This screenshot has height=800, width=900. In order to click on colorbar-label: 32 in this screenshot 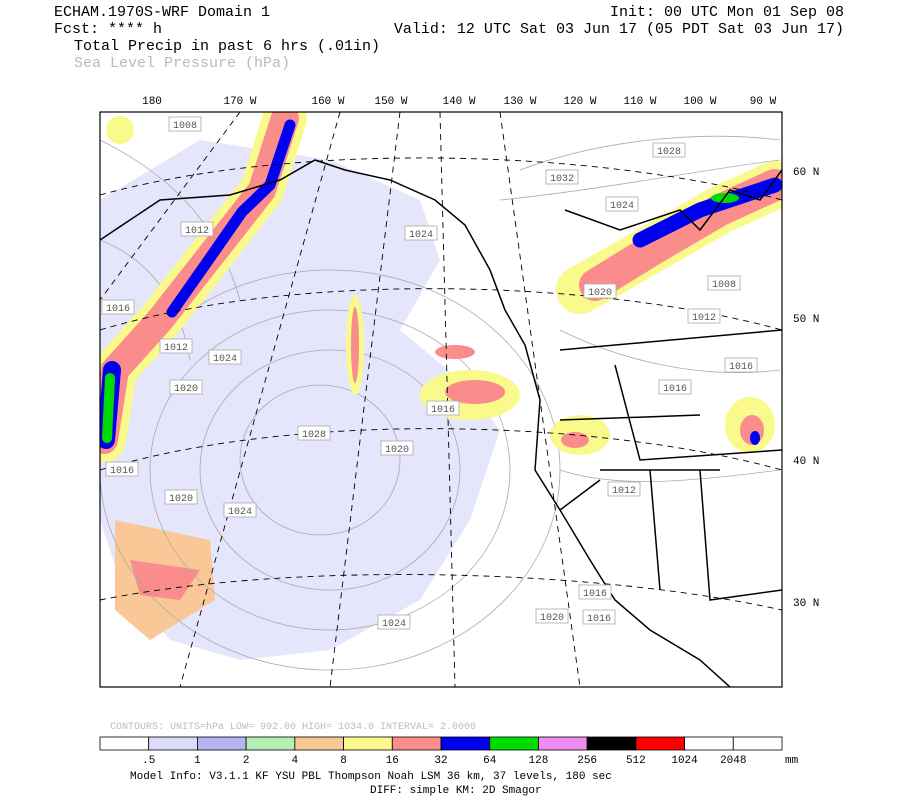, I will do `click(440, 761)`.